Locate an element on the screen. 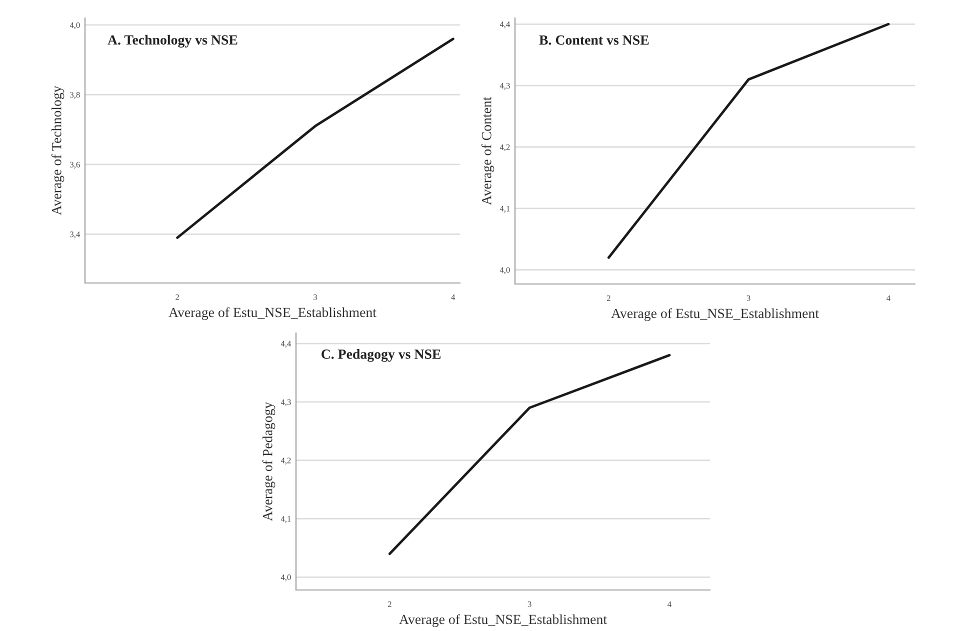 The height and width of the screenshot is (631, 953). y-tick-label: 3,8 is located at coordinates (75, 95).